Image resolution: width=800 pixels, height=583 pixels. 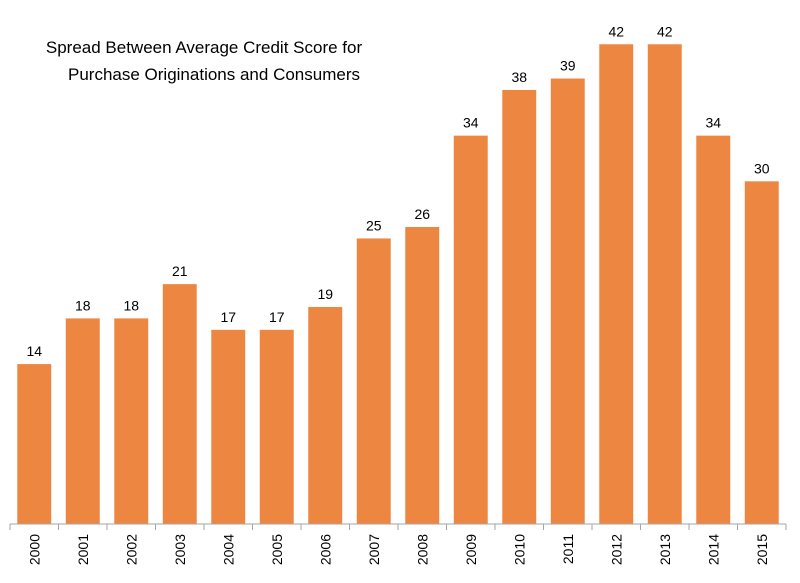 What do you see at coordinates (665, 549) in the screenshot?
I see `x-tick-label-2013: 2013` at bounding box center [665, 549].